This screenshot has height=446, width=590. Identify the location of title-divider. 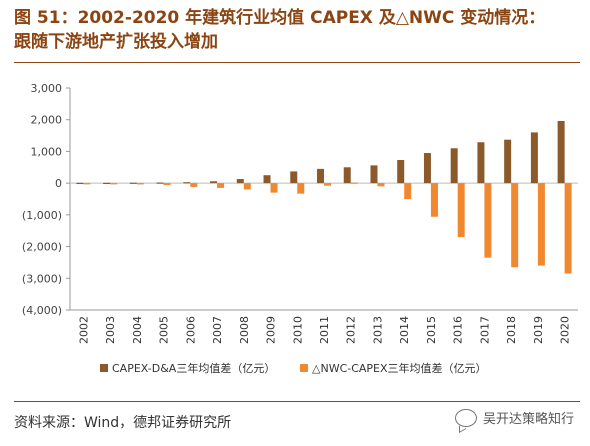
(297, 62).